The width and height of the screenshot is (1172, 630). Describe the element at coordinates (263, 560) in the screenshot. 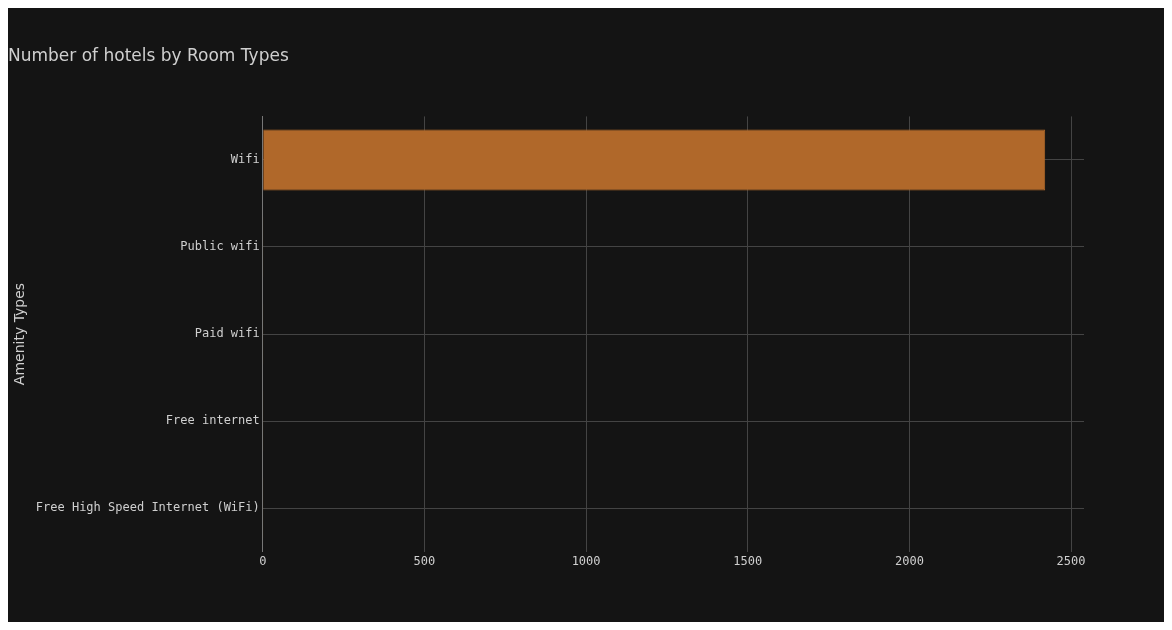

I see `x-tick-label: 0` at that location.